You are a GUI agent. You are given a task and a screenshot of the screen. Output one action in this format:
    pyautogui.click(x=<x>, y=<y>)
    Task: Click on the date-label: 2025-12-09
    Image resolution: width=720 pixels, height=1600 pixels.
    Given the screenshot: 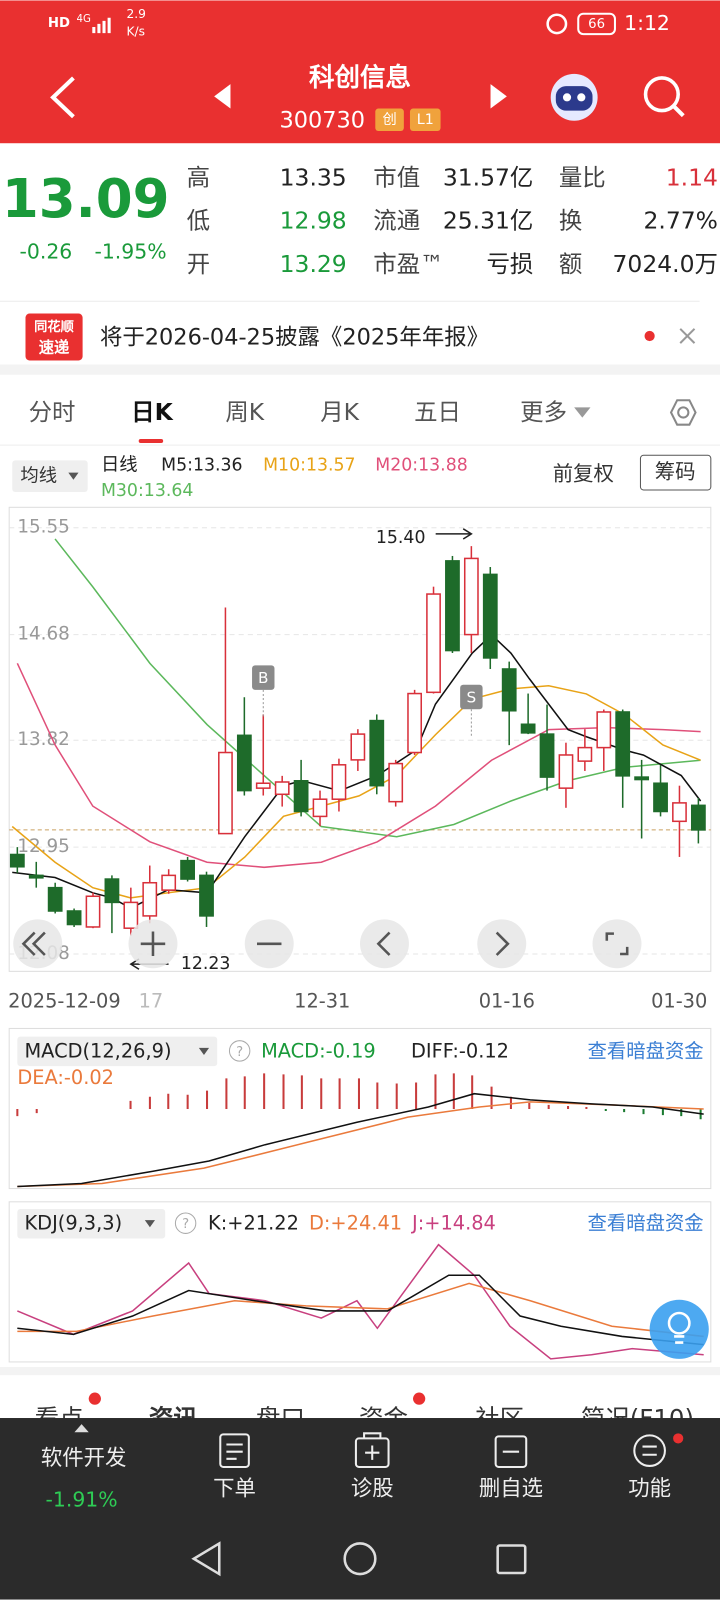 What is the action you would take?
    pyautogui.click(x=64, y=1000)
    